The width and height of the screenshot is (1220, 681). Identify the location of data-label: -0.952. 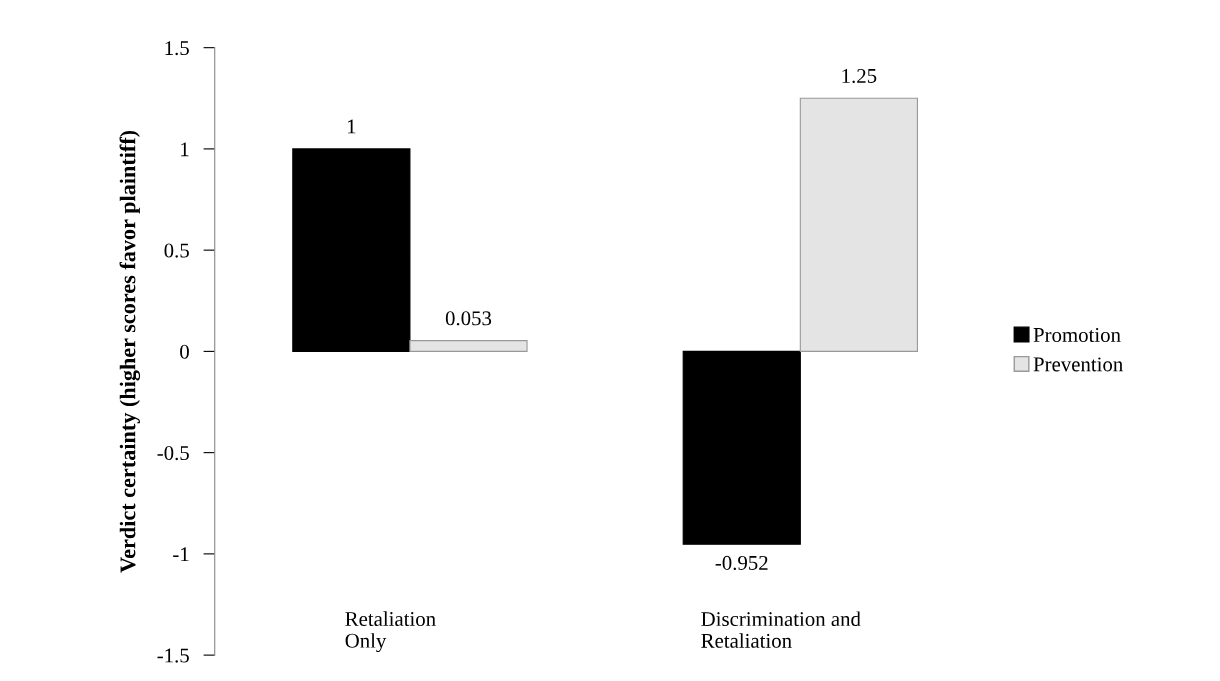
(741, 563).